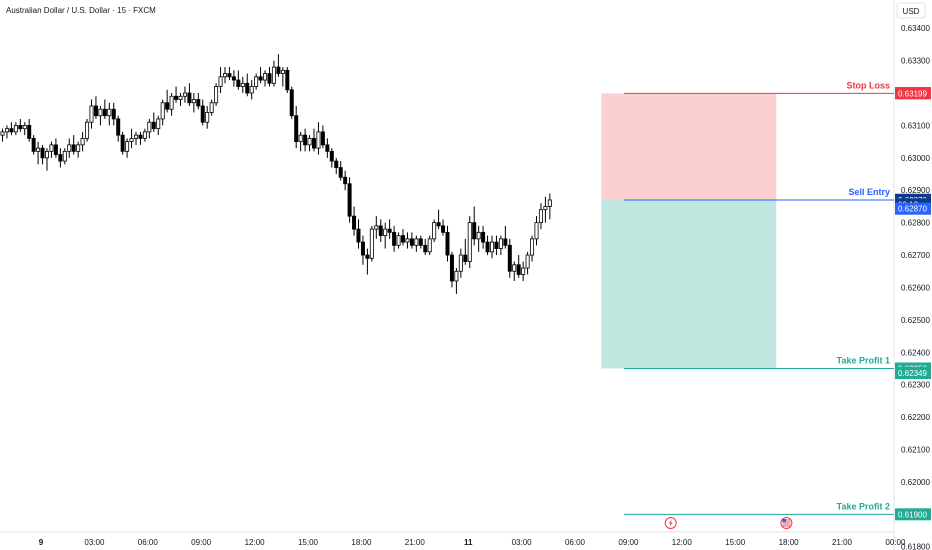 The width and height of the screenshot is (932, 550). I want to click on currency-button-label: USD, so click(911, 11).